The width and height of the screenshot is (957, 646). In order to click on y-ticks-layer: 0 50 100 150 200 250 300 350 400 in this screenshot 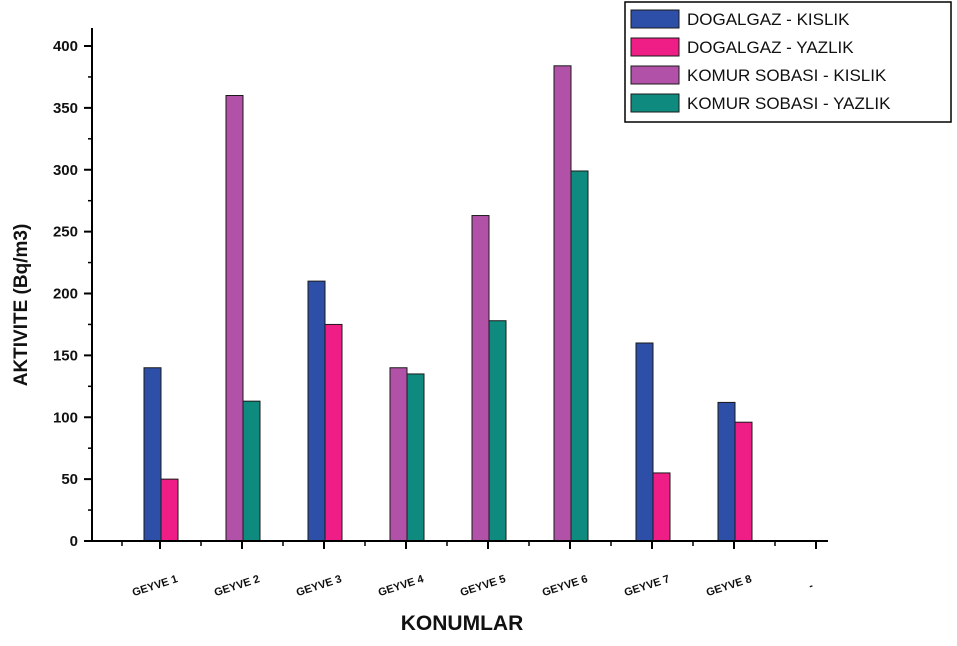, I will do `click(72, 294)`.